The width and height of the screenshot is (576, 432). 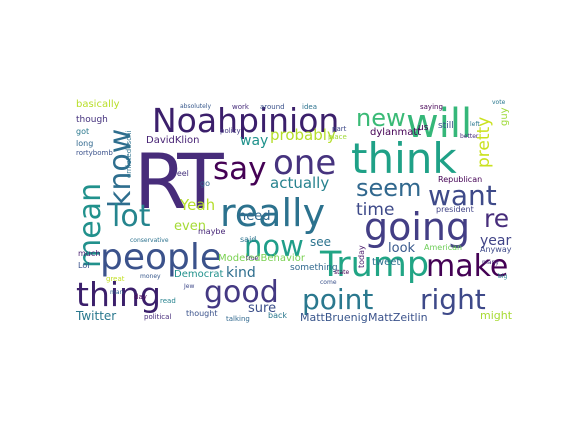 I want to click on word: want, so click(x=462, y=195).